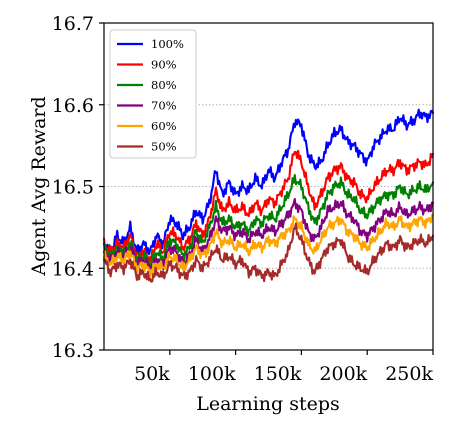  Describe the element at coordinates (167, 44) in the screenshot. I see `legend-label: 100%` at that location.